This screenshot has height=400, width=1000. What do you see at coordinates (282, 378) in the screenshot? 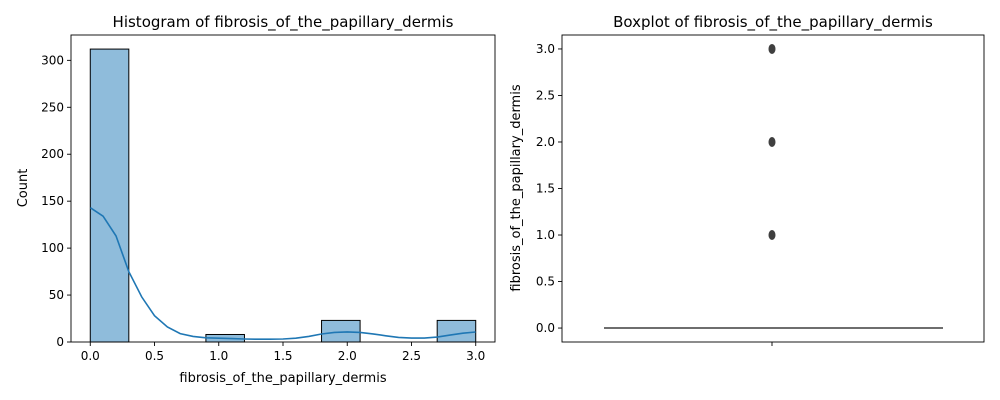
I see `histogram-x-label: fibrosis_of_the_papillary_dermis` at bounding box center [282, 378].